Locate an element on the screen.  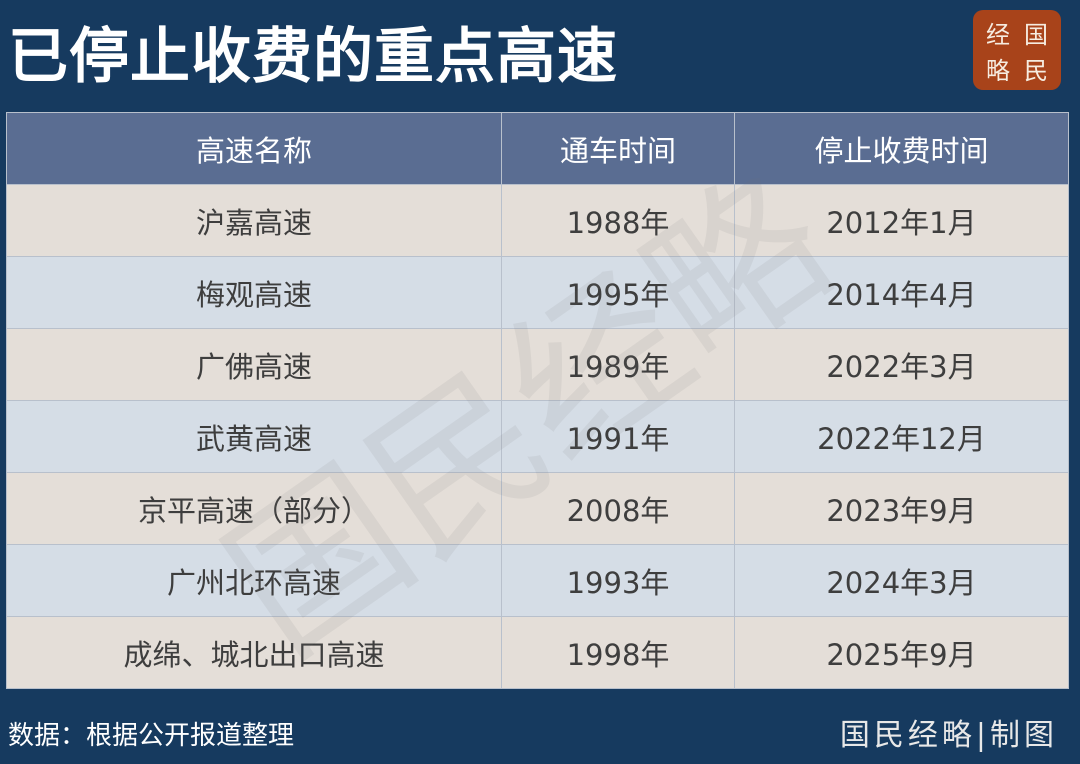
cell-toll-end: 2012年1月 is located at coordinates (901, 220).